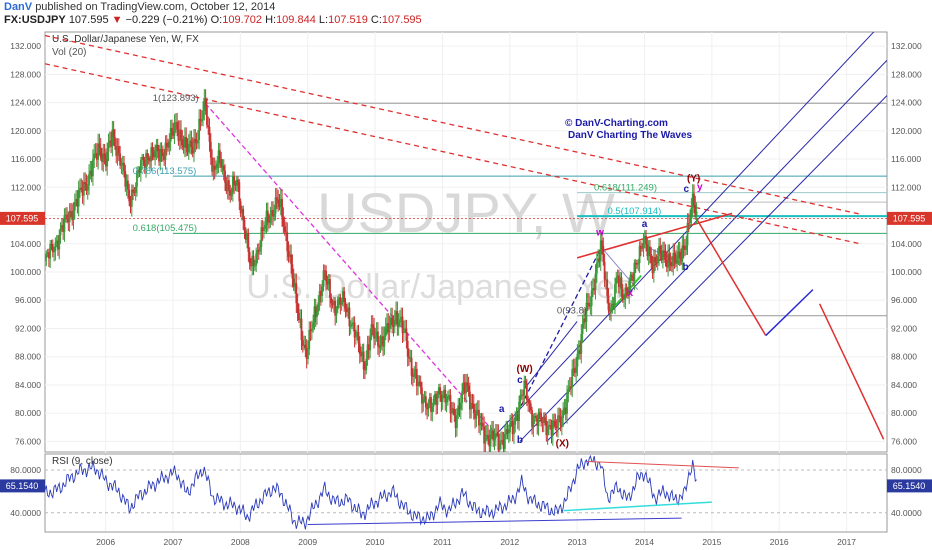  Describe the element at coordinates (904, 385) in the screenshot. I see `price-tick-label-right: 84.000` at that location.